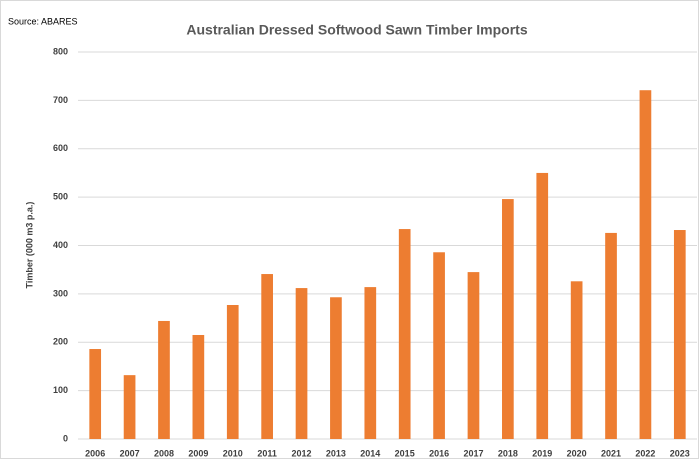 The height and width of the screenshot is (459, 699). What do you see at coordinates (60, 148) in the screenshot?
I see `y-tick-label: 600` at bounding box center [60, 148].